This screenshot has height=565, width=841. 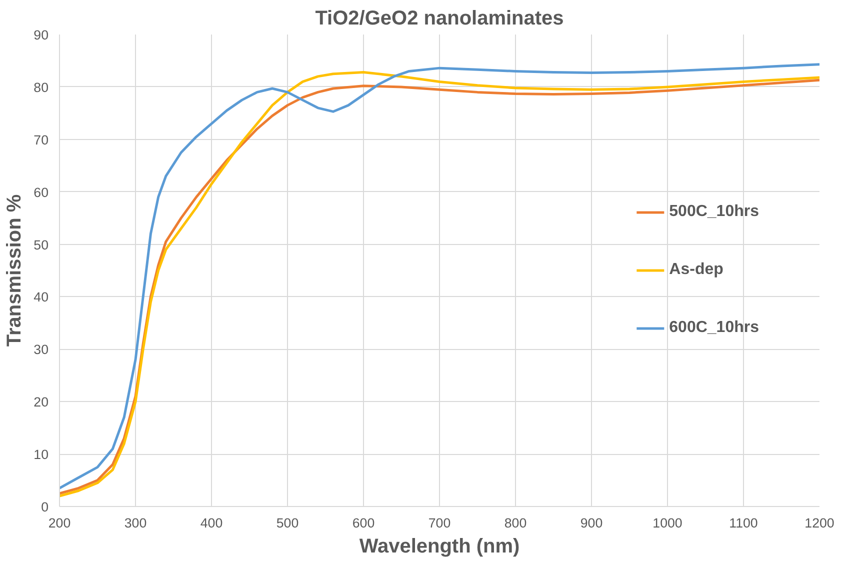 I want to click on chart-title: TiO2/GeO2 nanolaminates, so click(x=439, y=19).